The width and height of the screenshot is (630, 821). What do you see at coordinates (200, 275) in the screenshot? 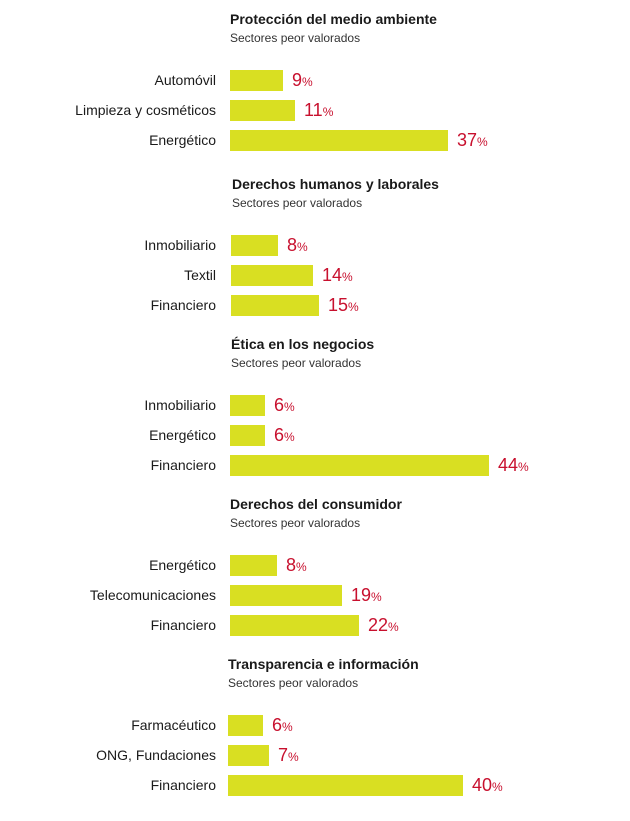
I see `category-label: Textil` at bounding box center [200, 275].